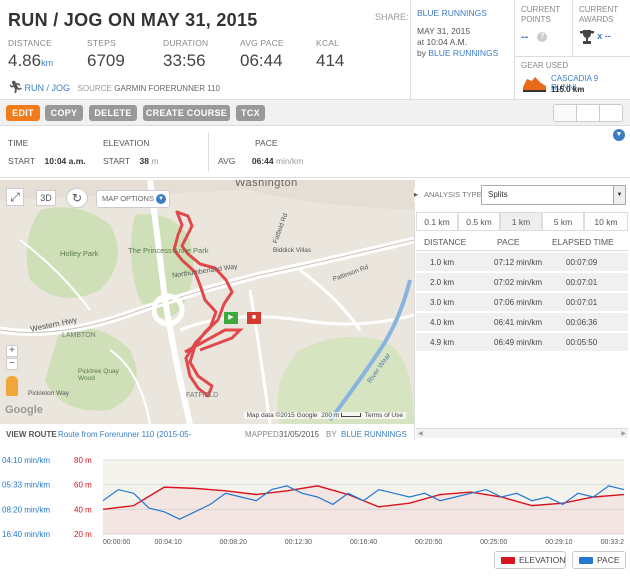  What do you see at coordinates (518, 302) in the screenshot?
I see `split-pace: 07:06 min/km` at bounding box center [518, 302].